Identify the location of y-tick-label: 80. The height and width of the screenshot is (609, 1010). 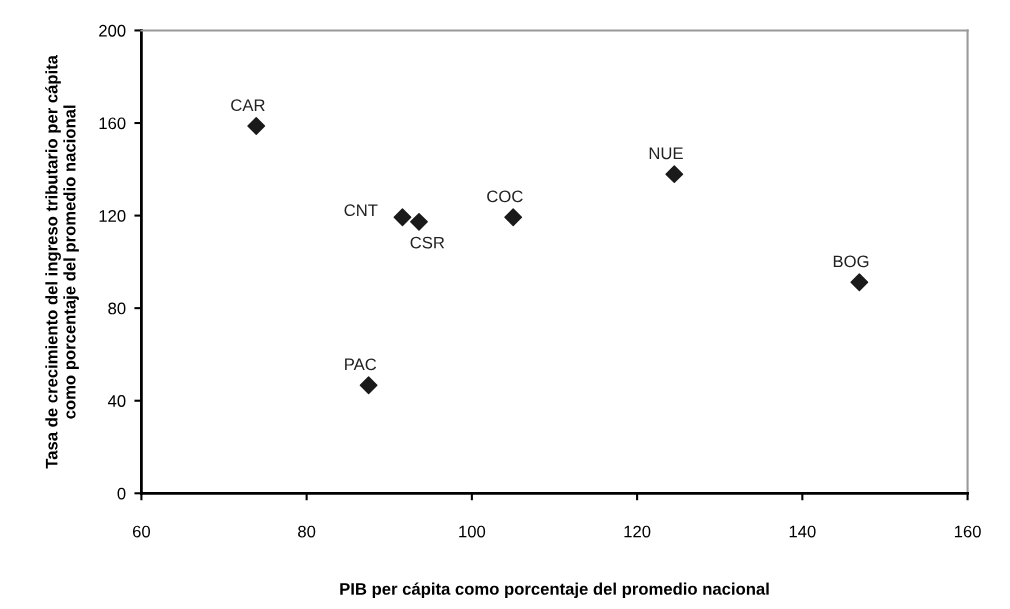
(117, 308).